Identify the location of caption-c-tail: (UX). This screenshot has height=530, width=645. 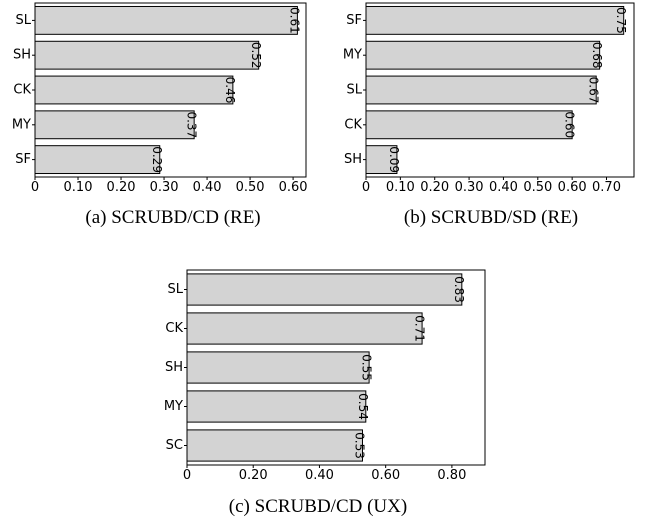
(385, 506).